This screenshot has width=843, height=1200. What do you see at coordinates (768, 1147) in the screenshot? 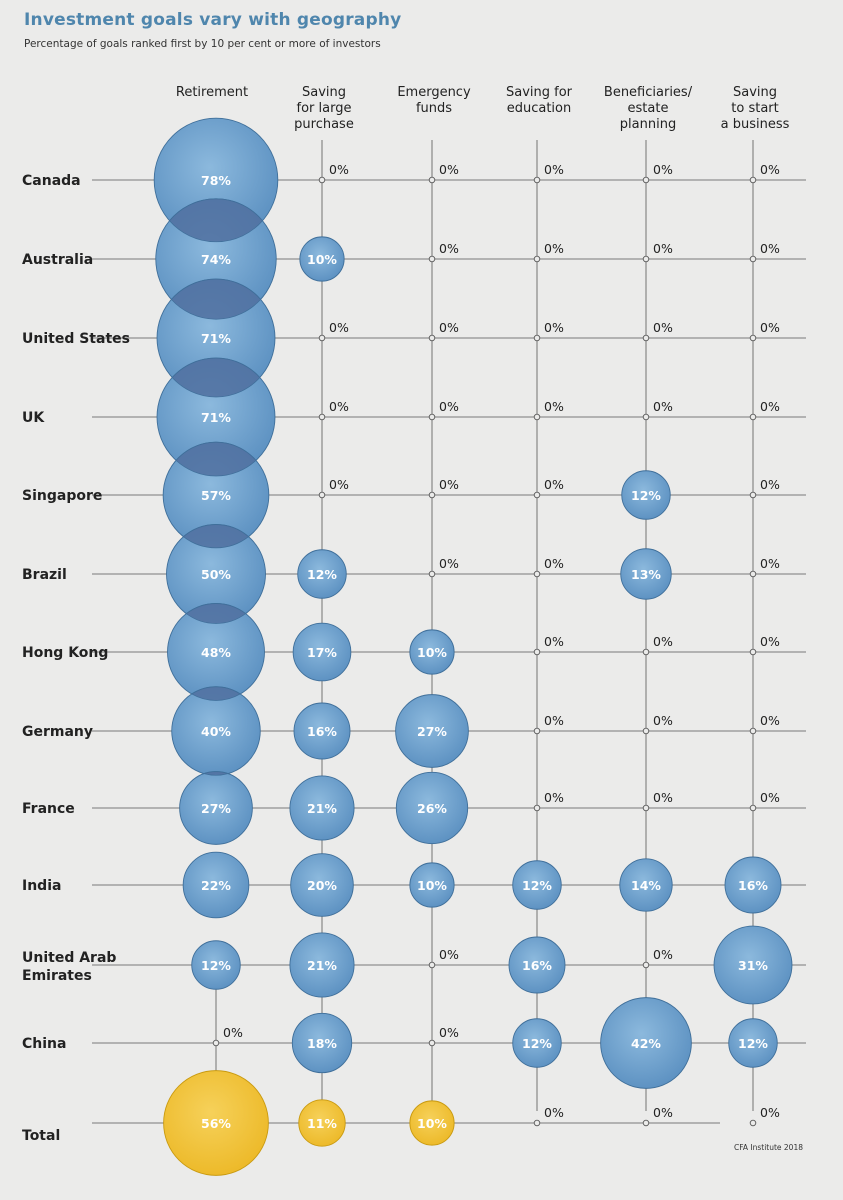
I see `source-note: CFA Institute 2018` at bounding box center [768, 1147].